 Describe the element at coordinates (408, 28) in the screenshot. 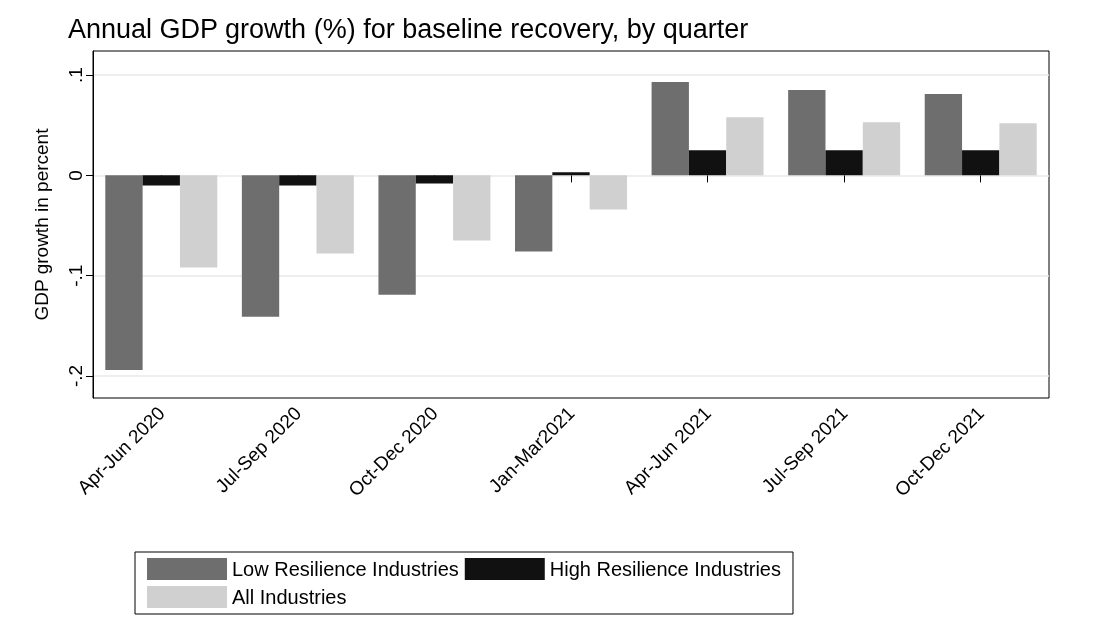

I see `chart-title: Annual GDP growth (%) for baseline recovery, by quarter` at that location.